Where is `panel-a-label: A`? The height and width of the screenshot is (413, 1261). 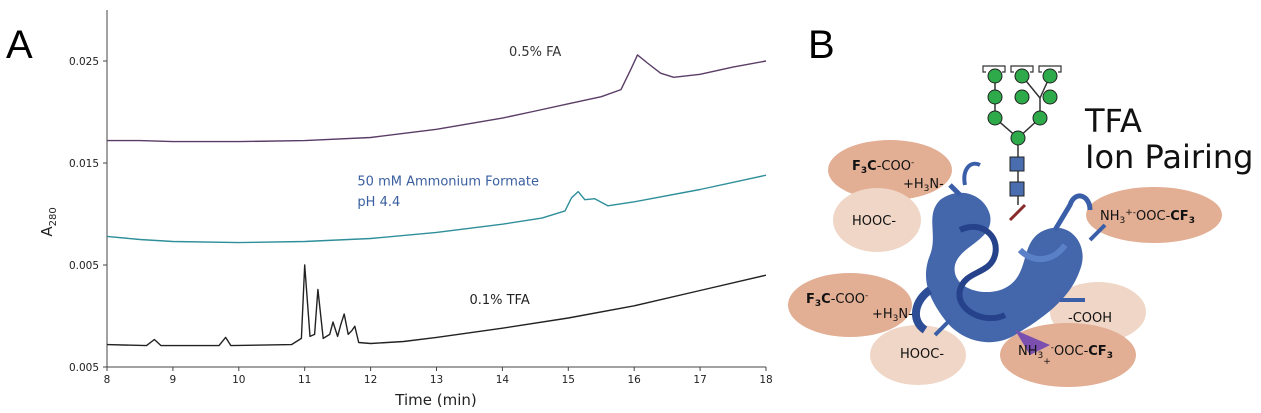
panel-a-label: A is located at coordinates (19, 45).